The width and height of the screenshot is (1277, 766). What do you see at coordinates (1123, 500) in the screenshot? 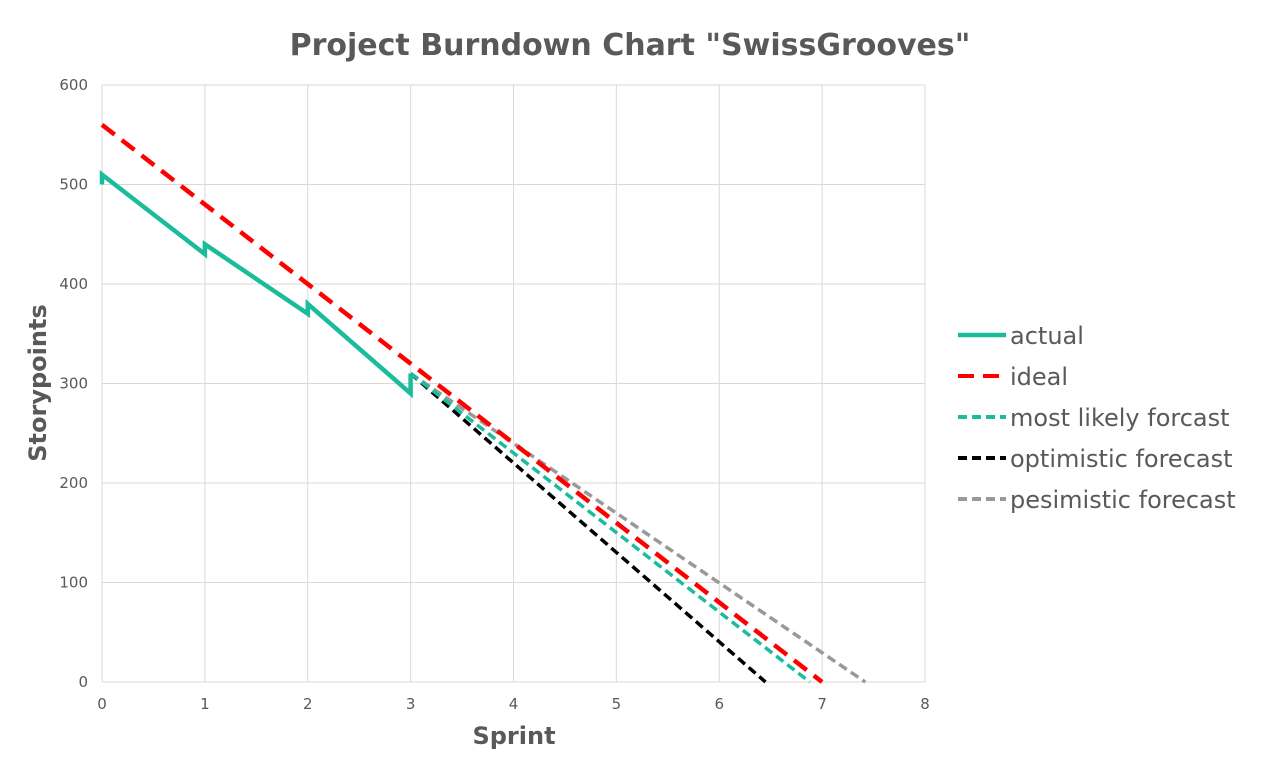
I see `legend-label: pesimistic forecast` at bounding box center [1123, 500].